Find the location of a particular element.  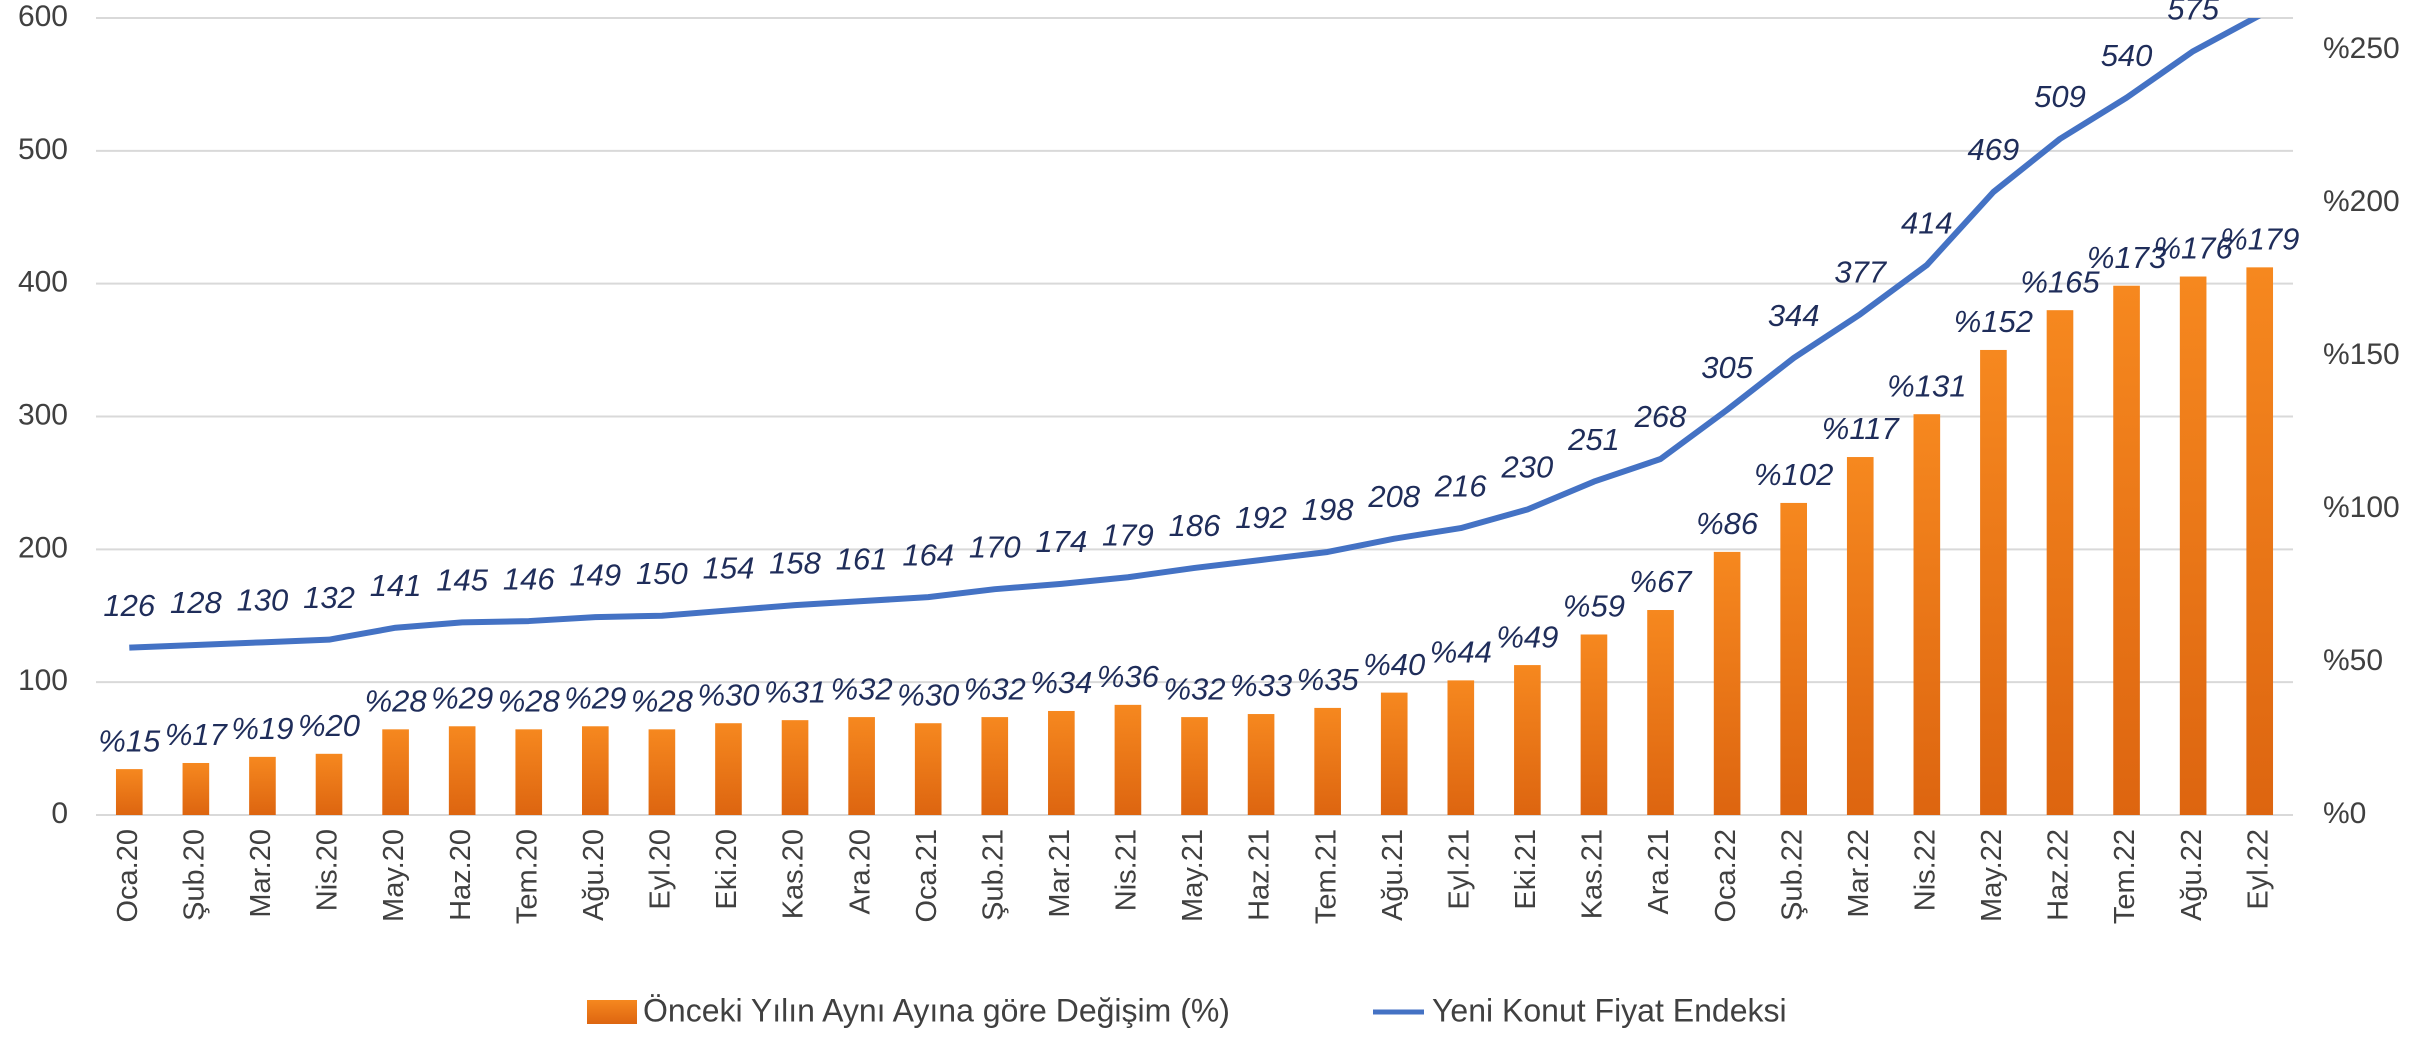

data-label: 130 is located at coordinates (263, 600).